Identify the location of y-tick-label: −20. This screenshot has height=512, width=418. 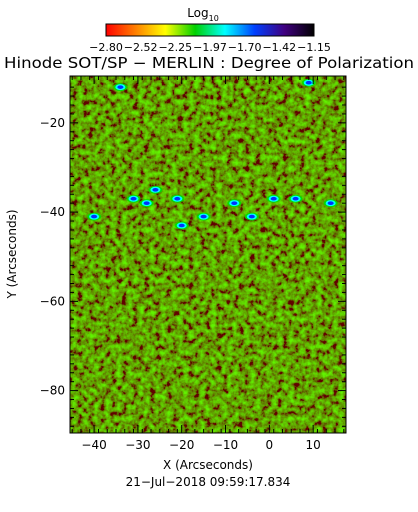
(52, 123).